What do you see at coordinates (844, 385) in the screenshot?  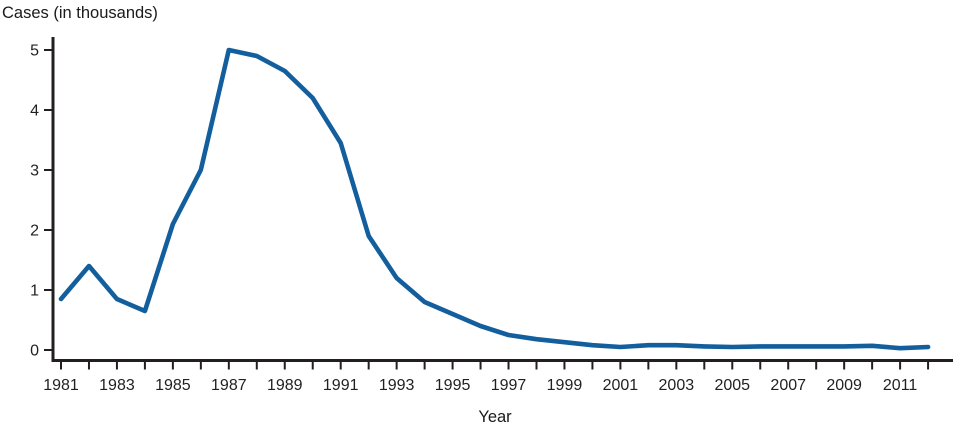 I see `x-tick-label: 2009` at bounding box center [844, 385].